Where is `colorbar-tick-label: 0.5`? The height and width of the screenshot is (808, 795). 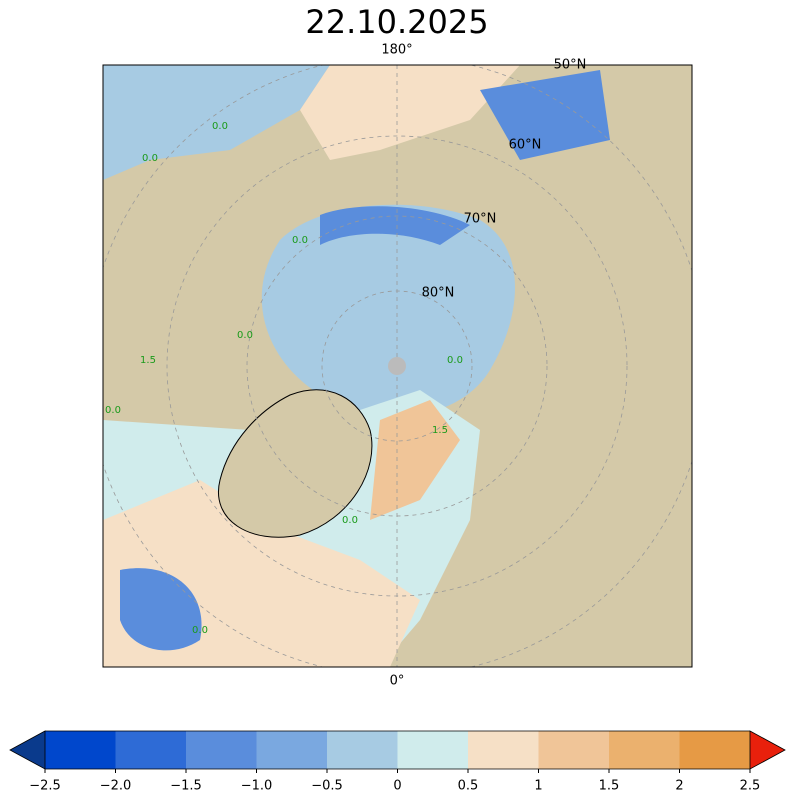
colorbar-tick-label: 0.5 is located at coordinates (468, 786).